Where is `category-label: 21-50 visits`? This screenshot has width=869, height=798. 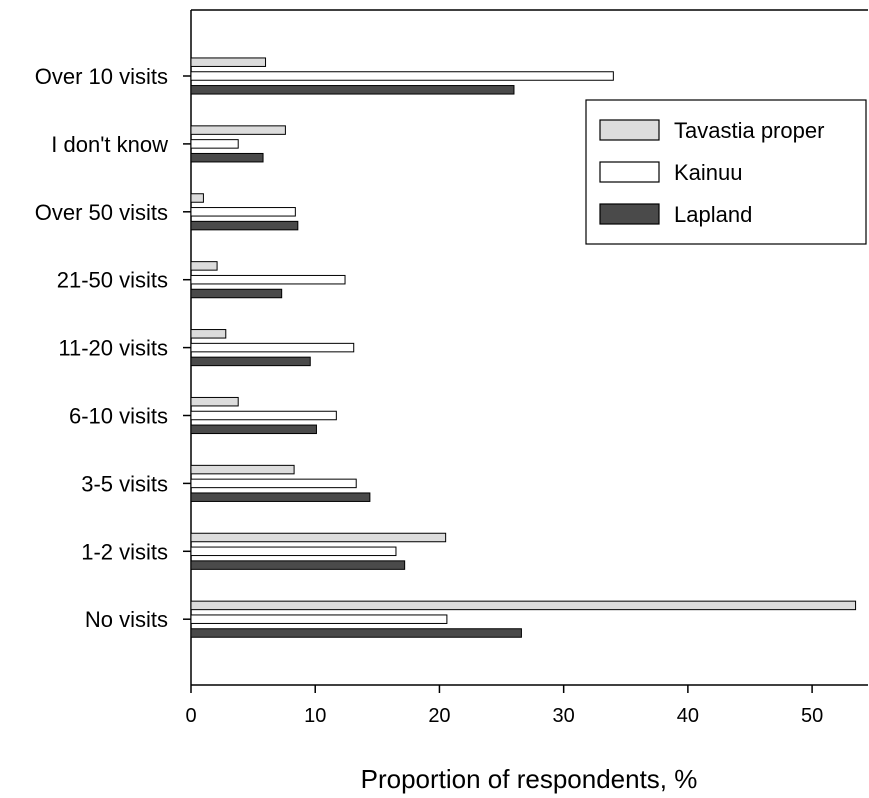
category-label: 21-50 visits is located at coordinates (112, 280).